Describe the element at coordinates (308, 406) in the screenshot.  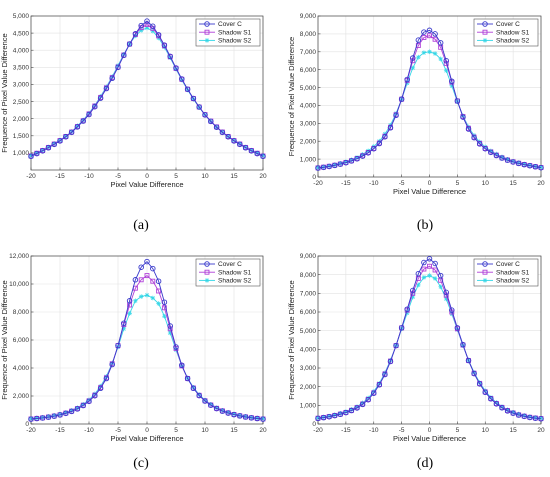
I see `y-tick-label: 1,000` at that location.